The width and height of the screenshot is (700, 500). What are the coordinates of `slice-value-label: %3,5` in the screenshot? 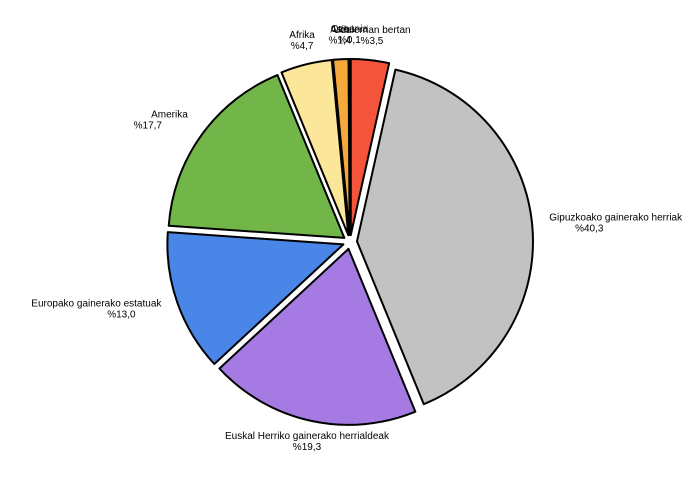 It's located at (372, 41).